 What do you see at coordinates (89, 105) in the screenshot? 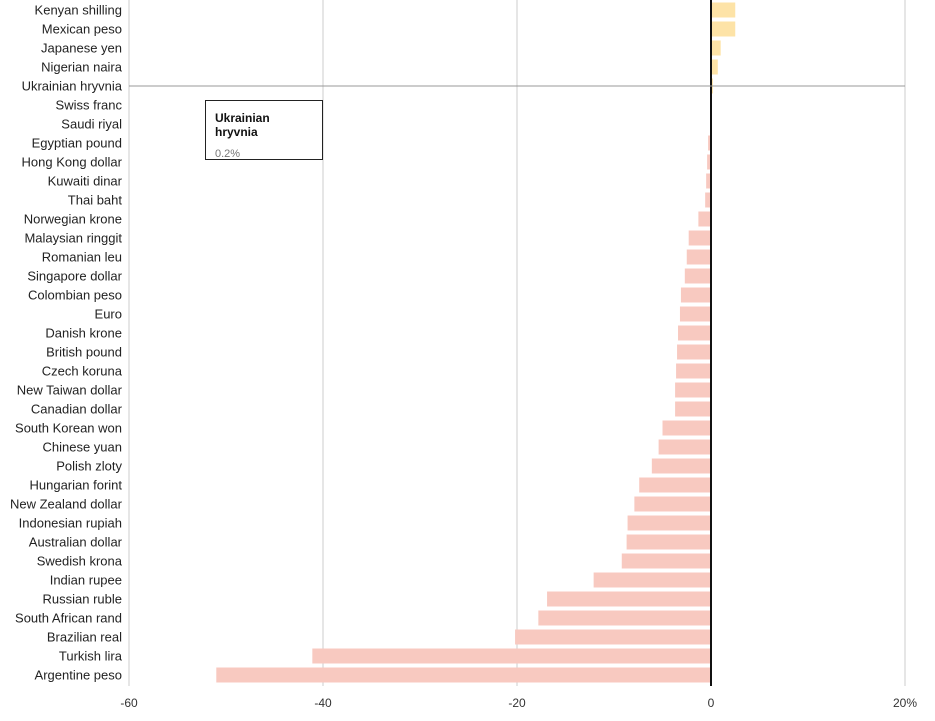
I see `category-label: Swiss franc` at bounding box center [89, 105].